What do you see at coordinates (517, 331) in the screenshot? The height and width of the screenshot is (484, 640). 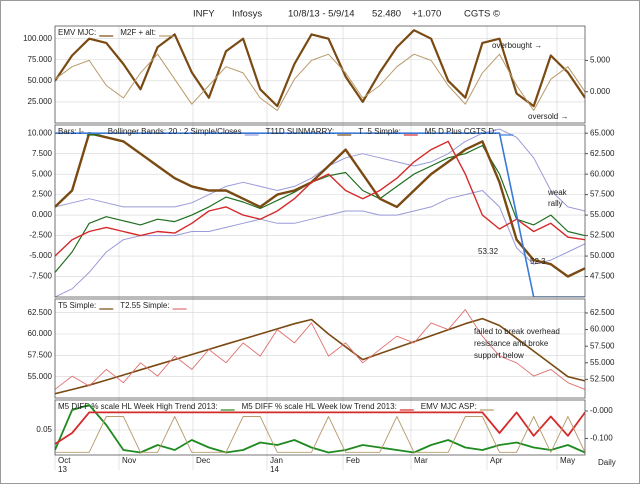 I see `annotation: failed to break overhead` at bounding box center [517, 331].